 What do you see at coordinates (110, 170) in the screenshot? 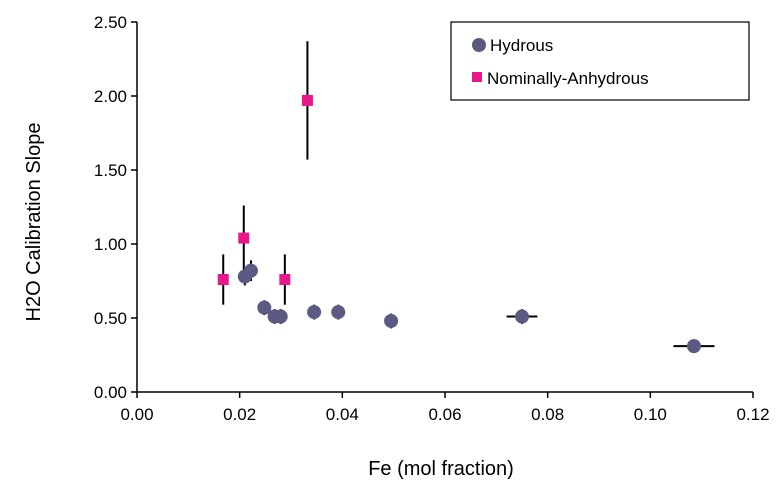
I see `y-tick-label: 1.50` at bounding box center [110, 170].